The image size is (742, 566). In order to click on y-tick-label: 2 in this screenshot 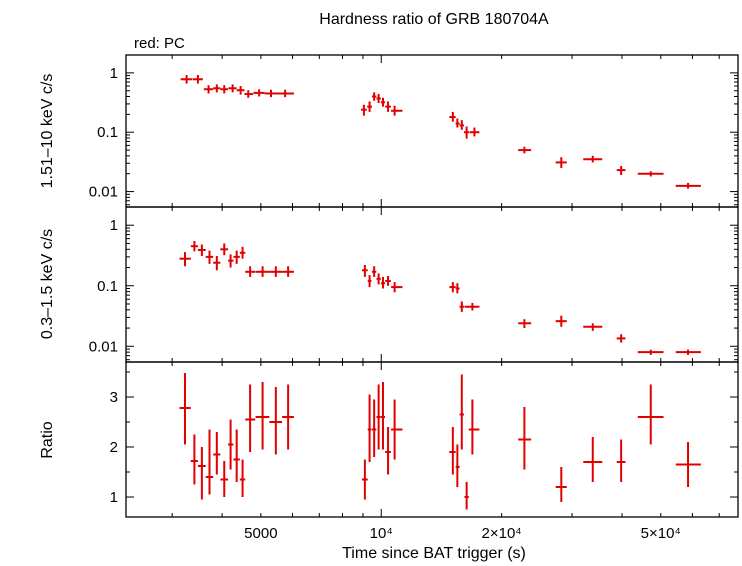, I will do `click(114, 447)`.